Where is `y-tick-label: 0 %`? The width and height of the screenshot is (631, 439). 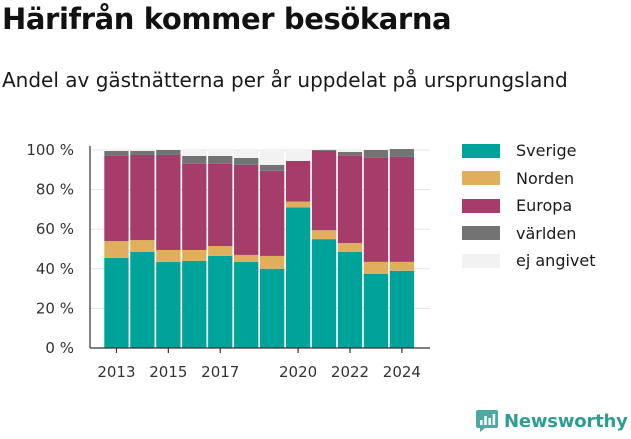 y-tick-label: 0 % is located at coordinates (59, 348).